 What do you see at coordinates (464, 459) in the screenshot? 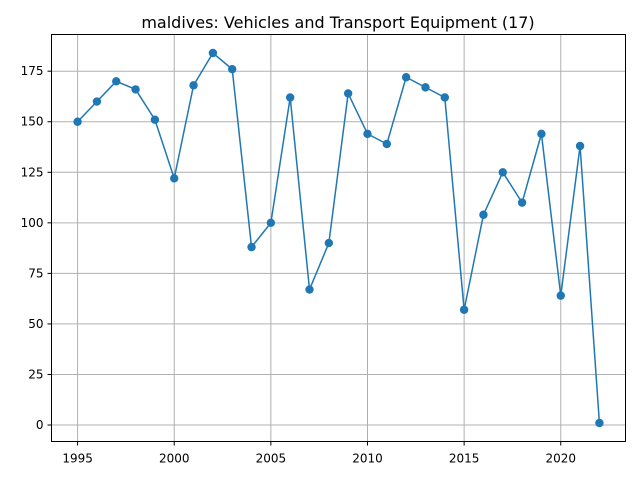
I see `x-tick-label: 2015` at bounding box center [464, 459].